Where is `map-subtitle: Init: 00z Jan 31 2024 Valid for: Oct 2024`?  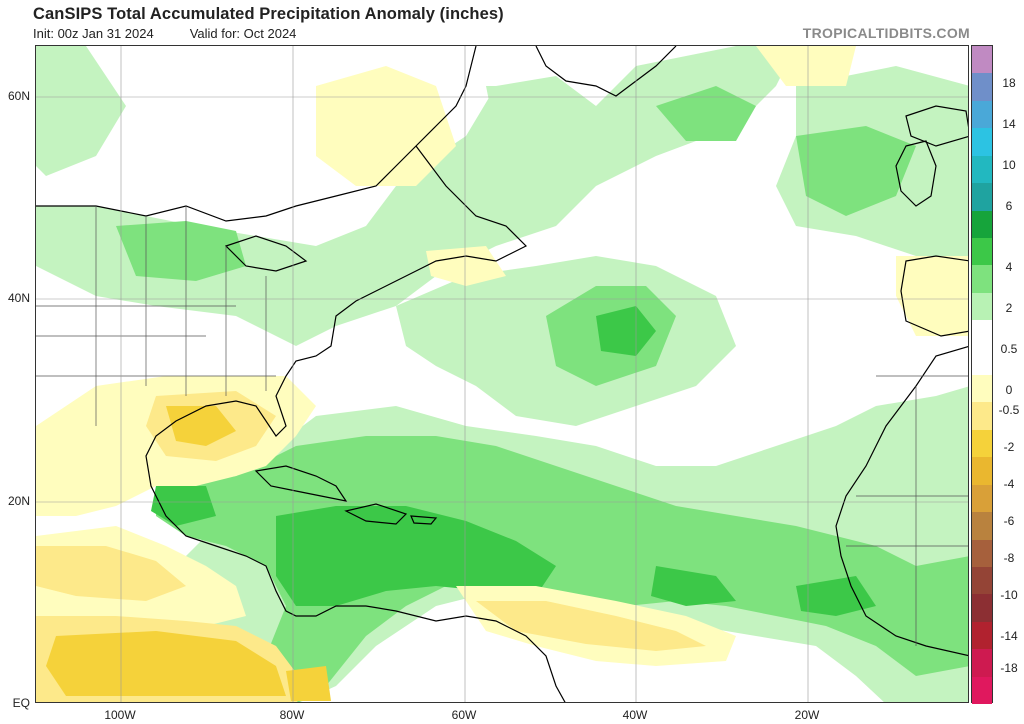 map-subtitle: Init: 00z Jan 31 2024 Valid for: Oct 2024 is located at coordinates (164, 33).